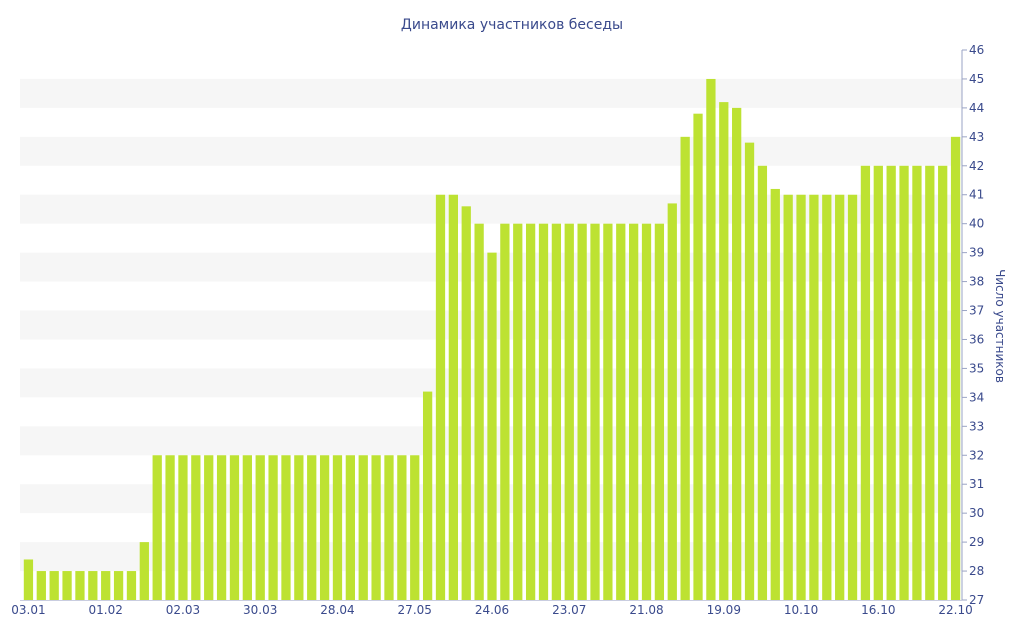 The height and width of the screenshot is (640, 1024). Describe the element at coordinates (415, 610) in the screenshot. I see `x-tick-label: 27.05` at that location.